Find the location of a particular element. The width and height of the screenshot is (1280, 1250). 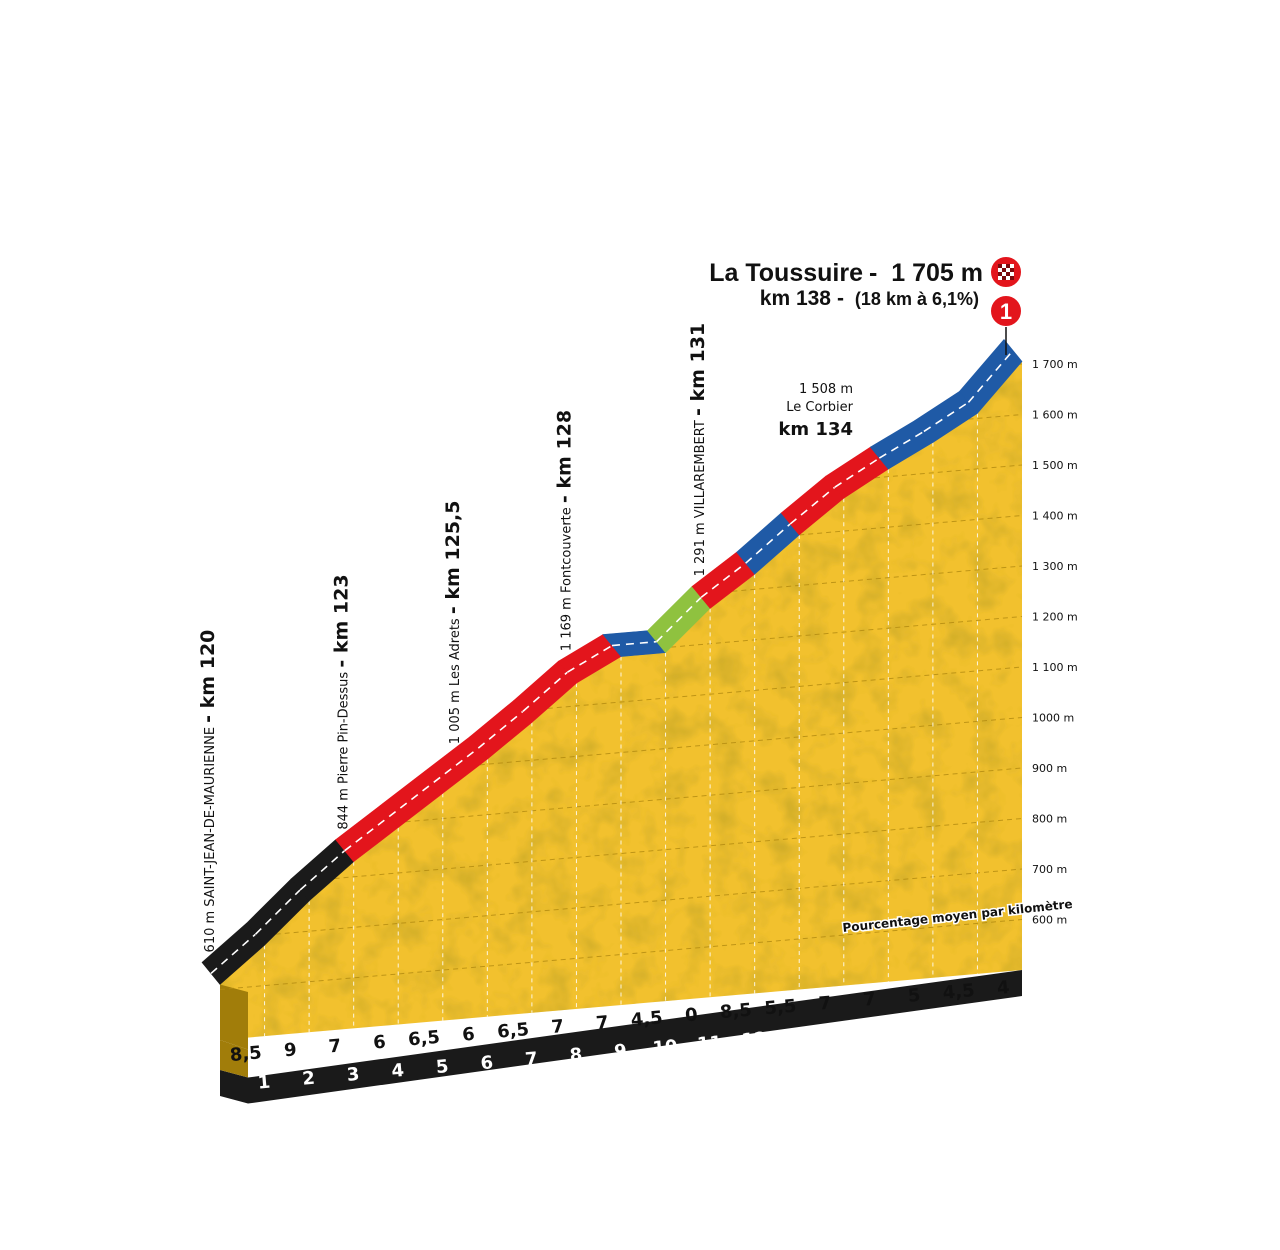

km-marker-label: 17 is located at coordinates (977, 1020).